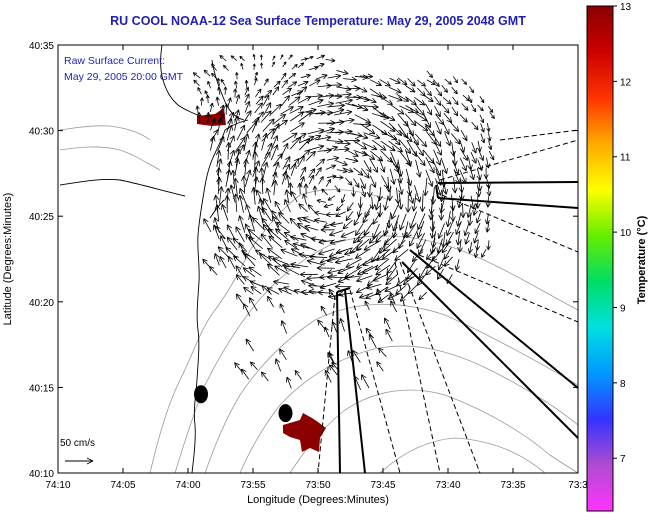 The width and height of the screenshot is (651, 520). Describe the element at coordinates (41, 303) in the screenshot. I see `y-tick-label: 40:20` at that location.